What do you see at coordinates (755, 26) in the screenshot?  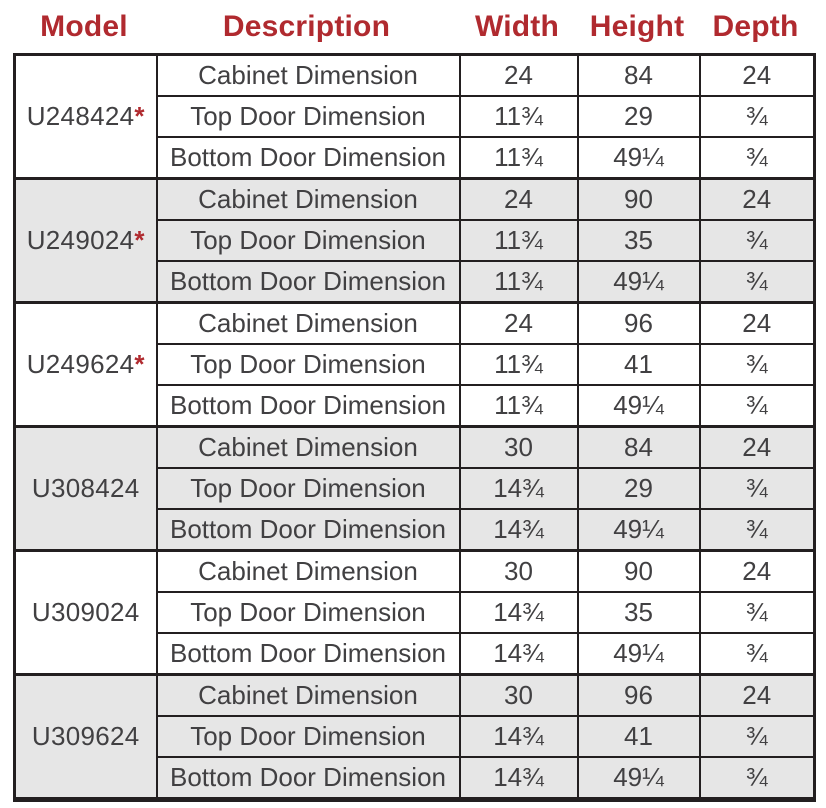 I see `header-depth: Depth` at bounding box center [755, 26].